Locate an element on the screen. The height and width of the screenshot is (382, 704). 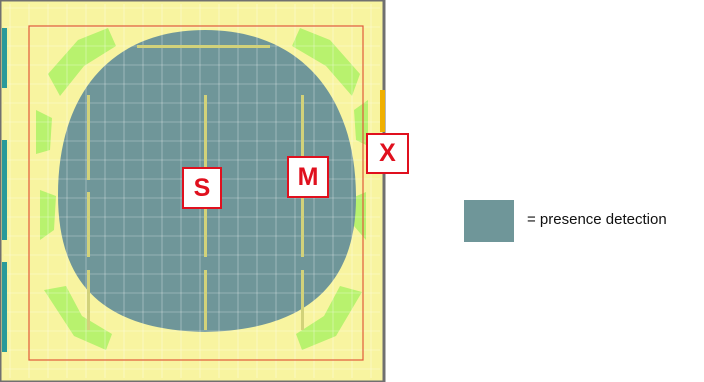
legend-swatch is located at coordinates (489, 221).